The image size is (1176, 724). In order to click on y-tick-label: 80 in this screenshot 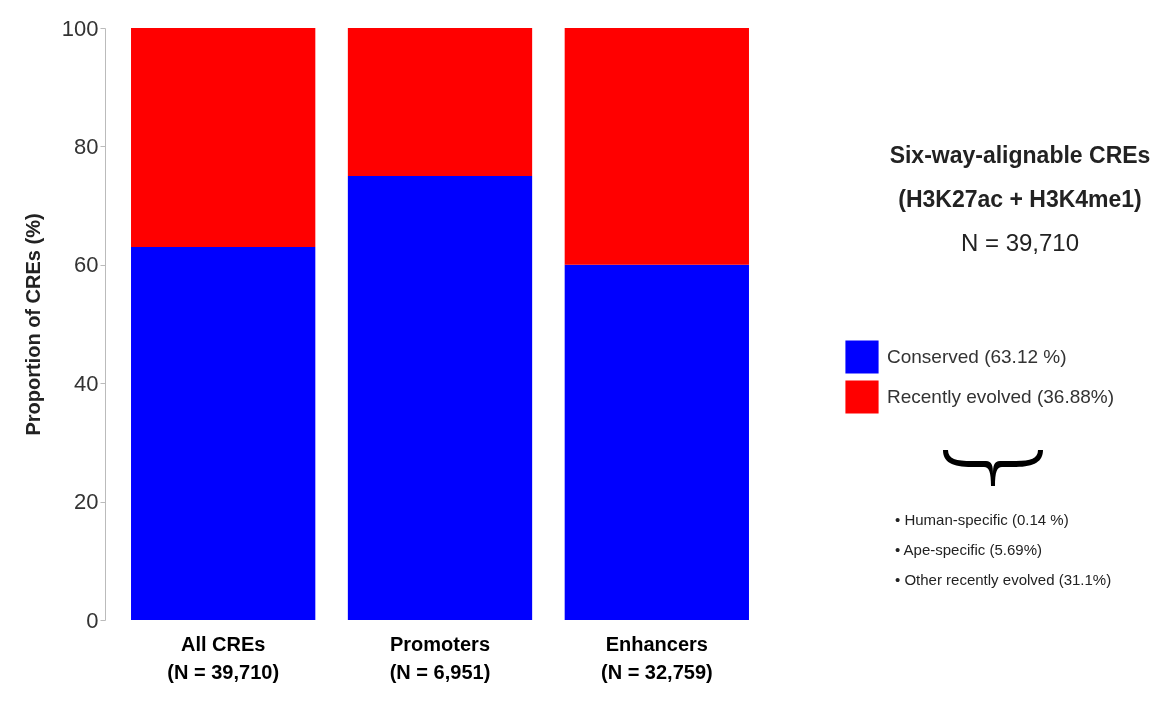, I will do `click(86, 146)`.